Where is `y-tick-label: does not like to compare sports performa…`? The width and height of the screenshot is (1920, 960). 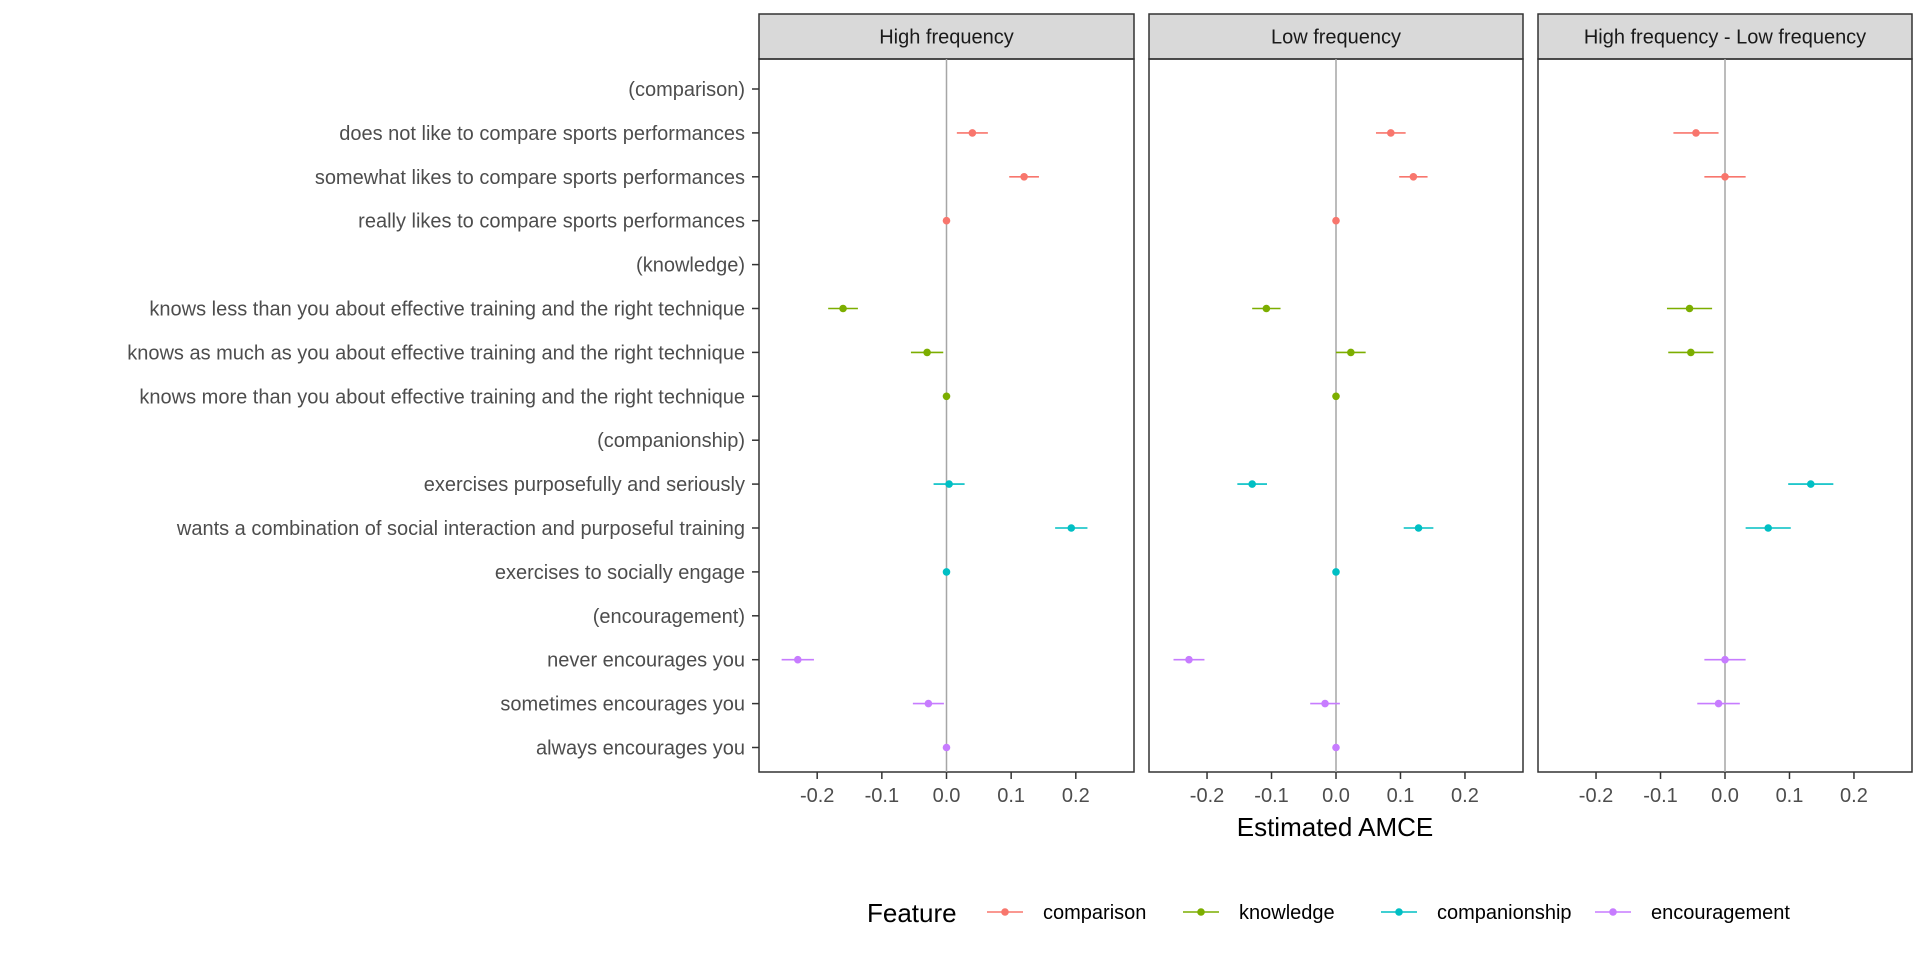
y-tick-label: does not like to compare sports performa… is located at coordinates (542, 134).